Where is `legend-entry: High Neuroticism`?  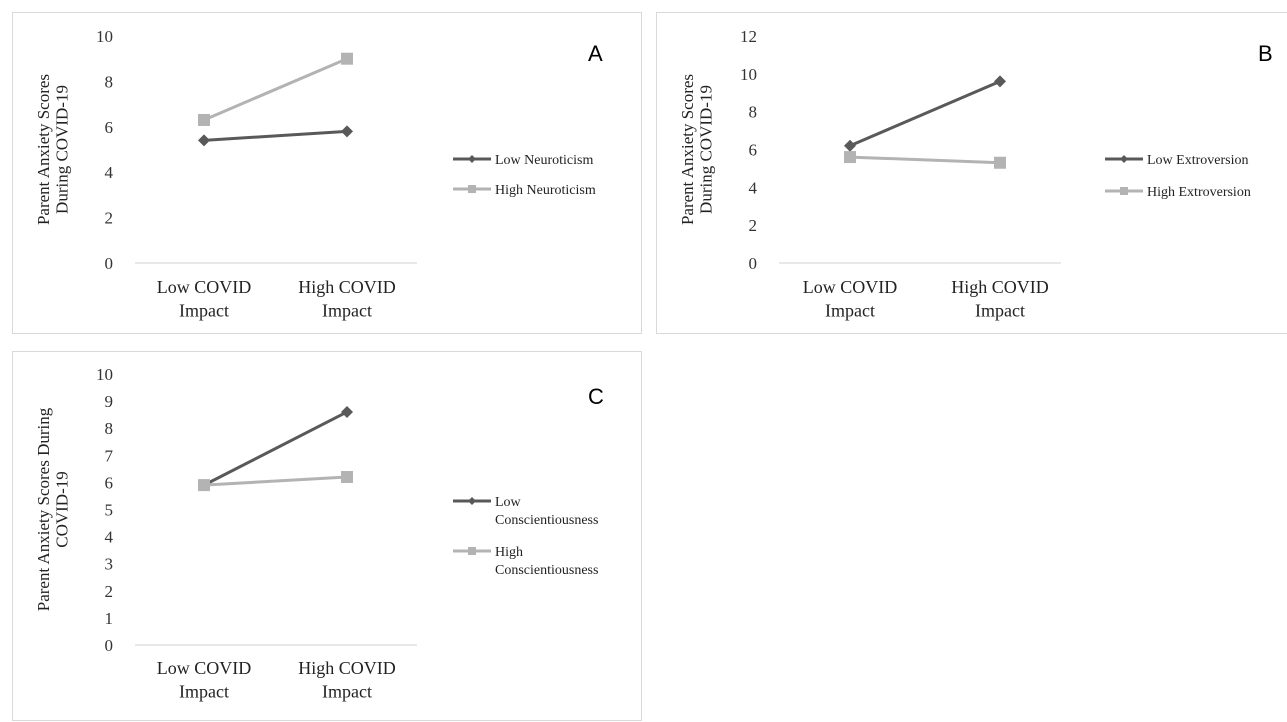
legend-entry: High Neuroticism is located at coordinates (524, 190).